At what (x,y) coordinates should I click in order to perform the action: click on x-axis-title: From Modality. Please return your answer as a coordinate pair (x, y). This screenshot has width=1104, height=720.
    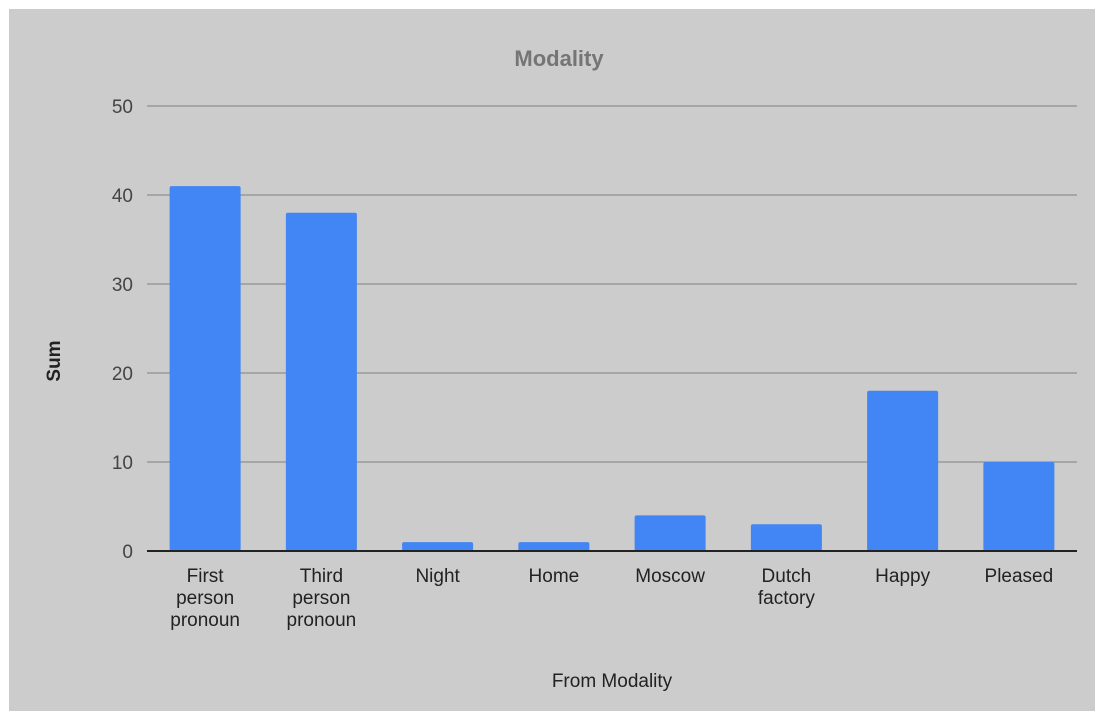
    Looking at the image, I should click on (612, 681).